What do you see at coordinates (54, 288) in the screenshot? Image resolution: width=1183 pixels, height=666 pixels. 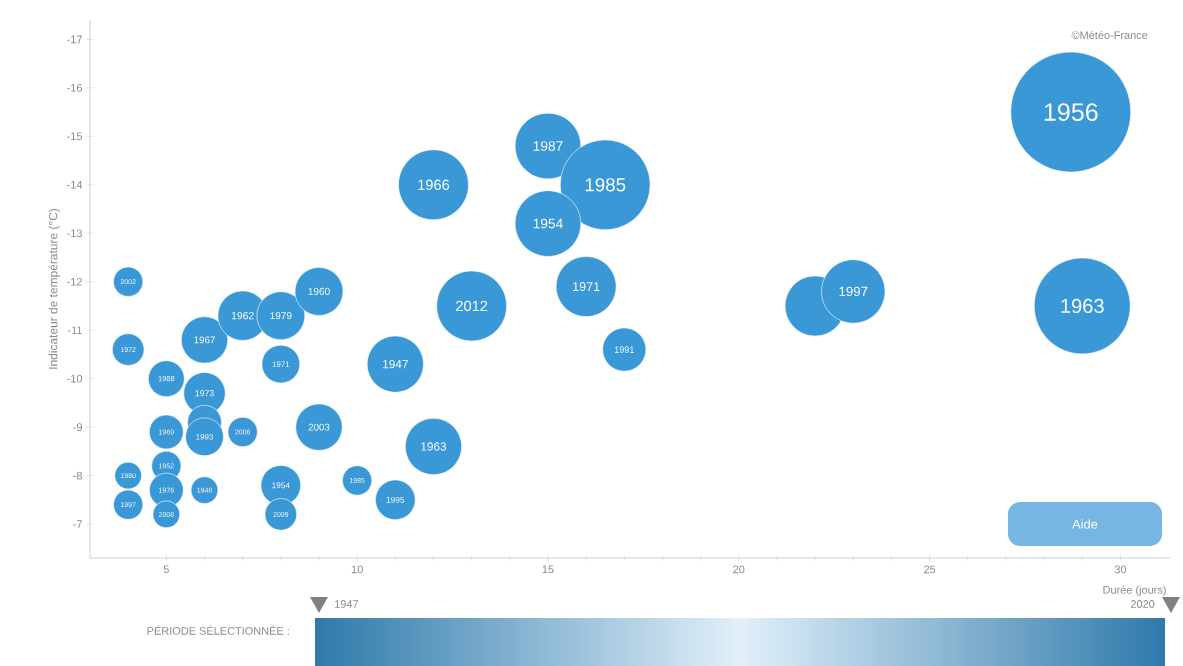 I see `y-axis-title: Indicateur de température (°C)` at bounding box center [54, 288].